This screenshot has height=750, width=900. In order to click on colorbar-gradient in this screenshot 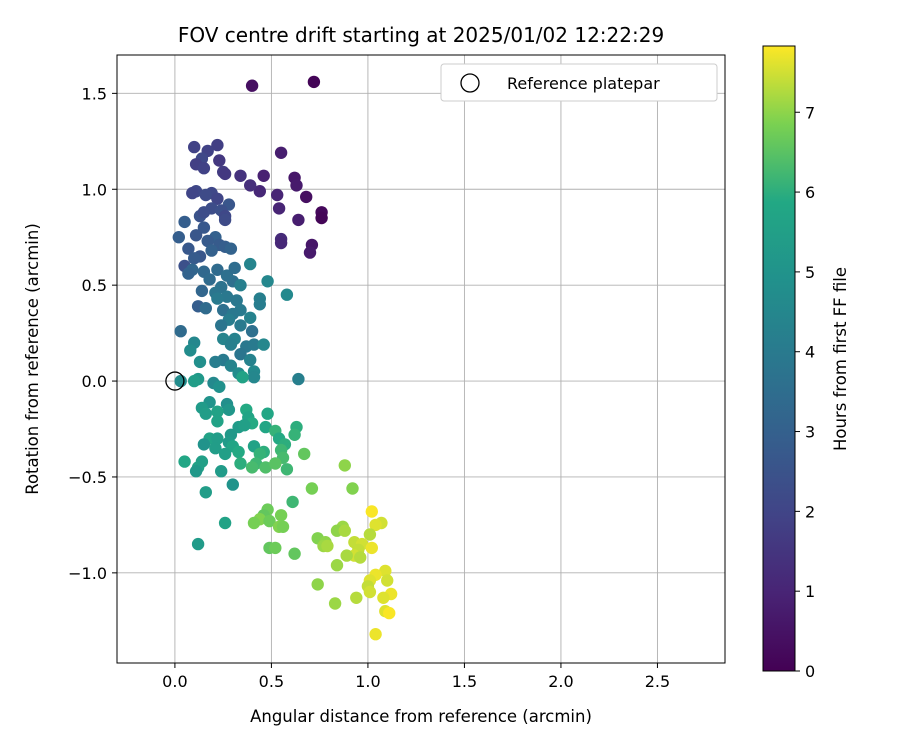, I will do `click(779, 358)`.